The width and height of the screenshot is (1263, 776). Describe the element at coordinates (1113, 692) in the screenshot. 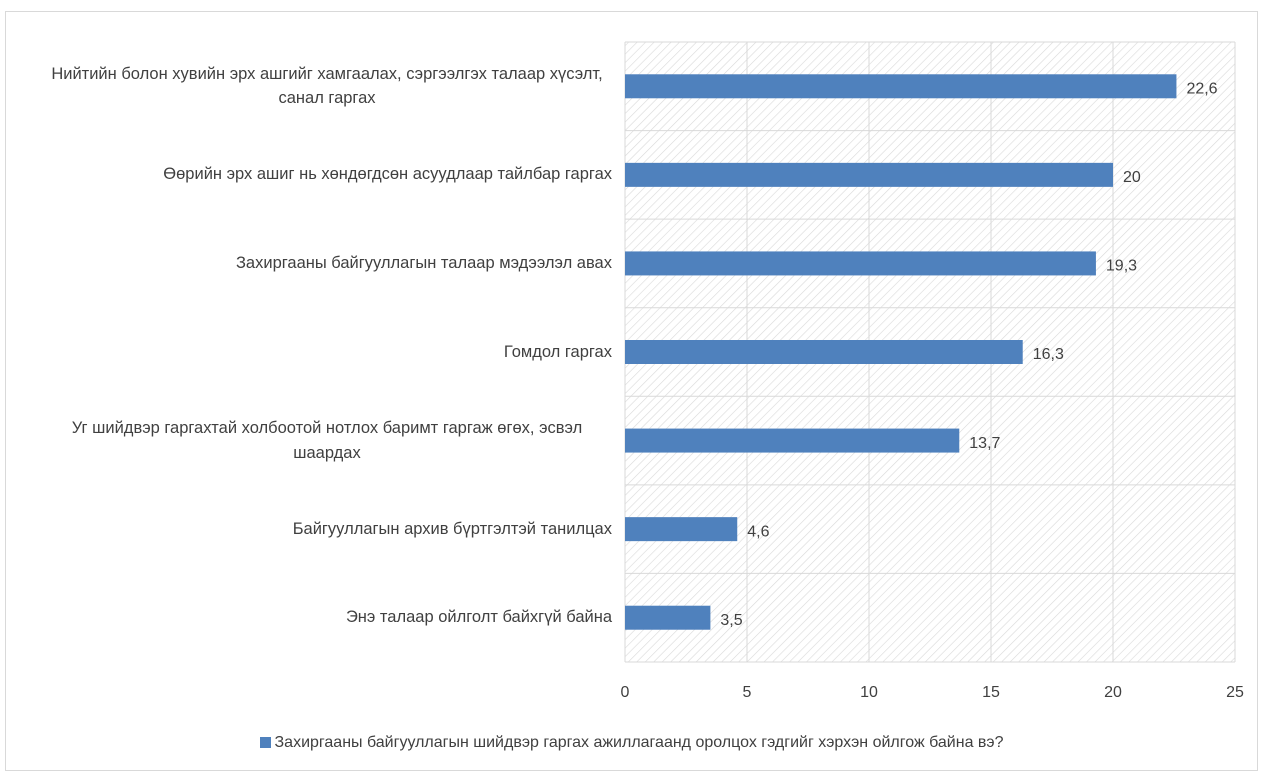

I see `x-tick-label: 20` at that location.